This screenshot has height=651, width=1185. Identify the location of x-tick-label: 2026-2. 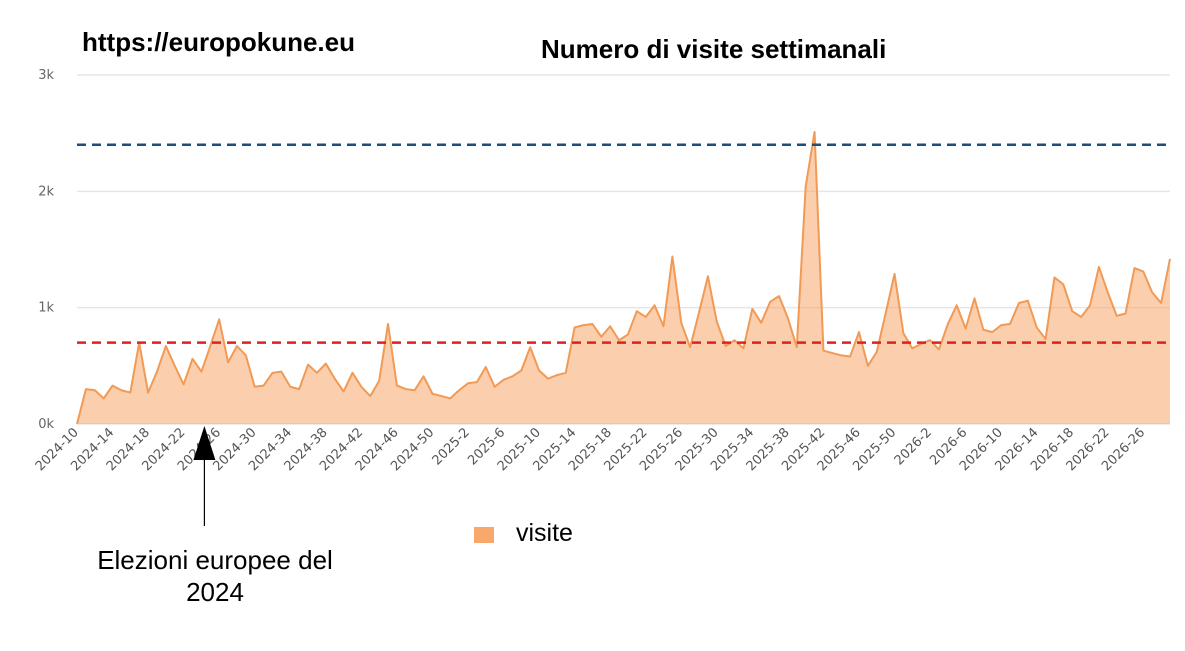
(913, 446).